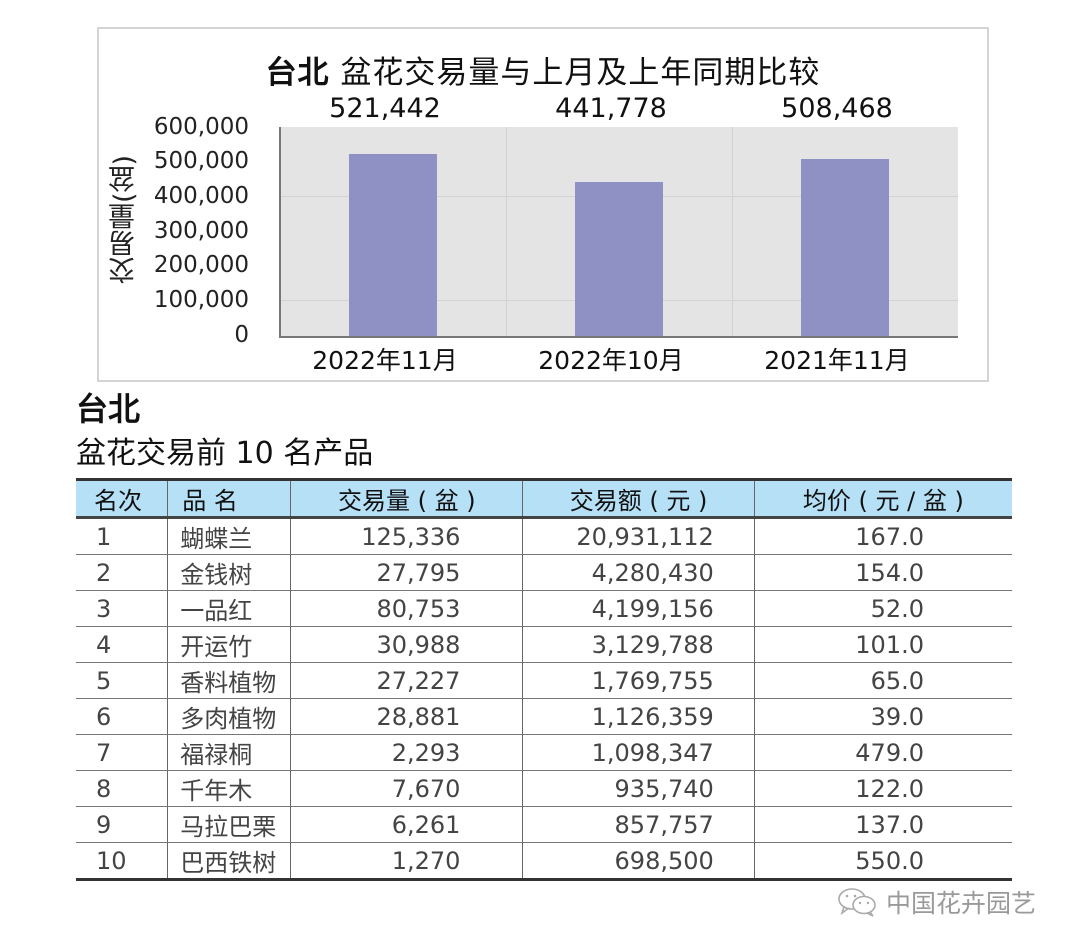 The height and width of the screenshot is (948, 1080). What do you see at coordinates (122, 716) in the screenshot?
I see `cell-rank: 6` at bounding box center [122, 716].